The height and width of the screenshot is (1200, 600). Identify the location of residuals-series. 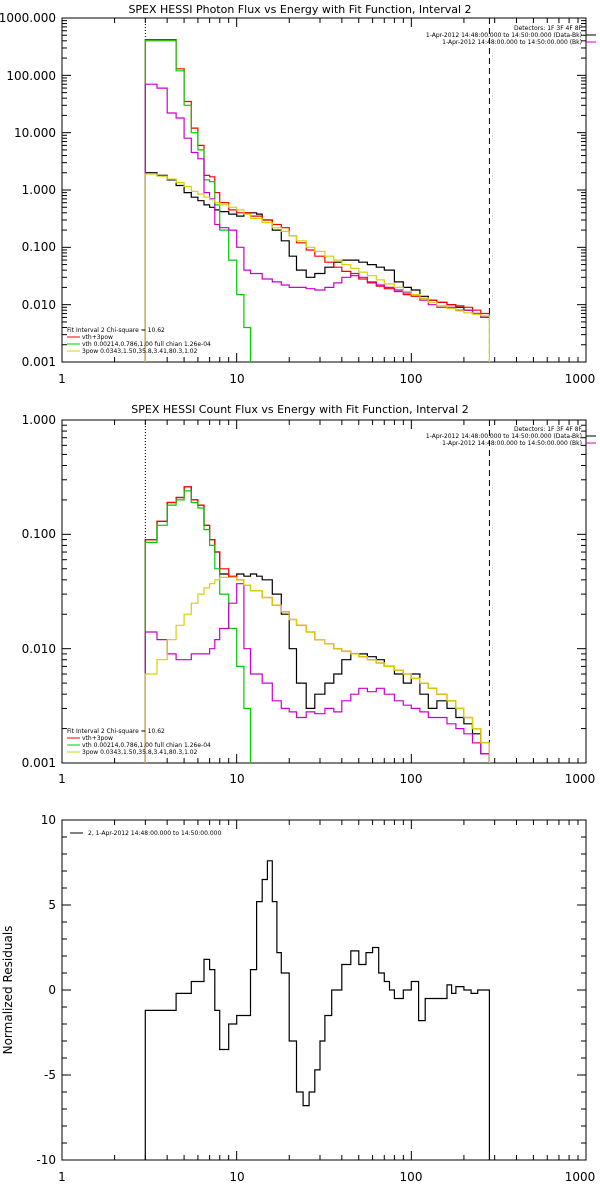
(317, 1010).